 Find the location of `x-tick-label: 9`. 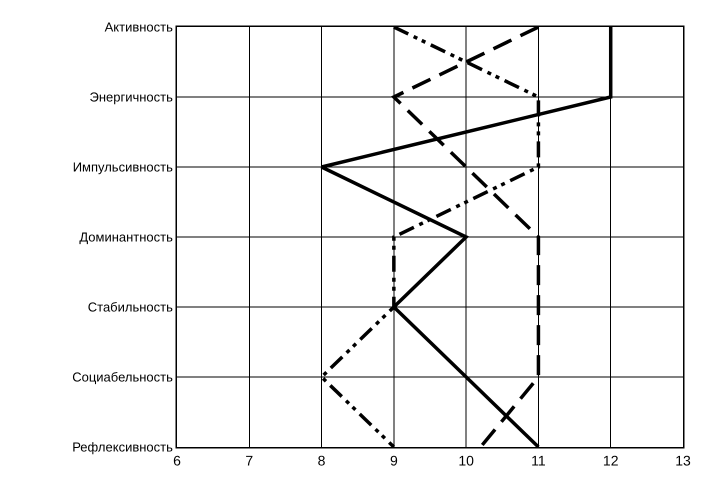

x-tick-label: 9 is located at coordinates (394, 460).